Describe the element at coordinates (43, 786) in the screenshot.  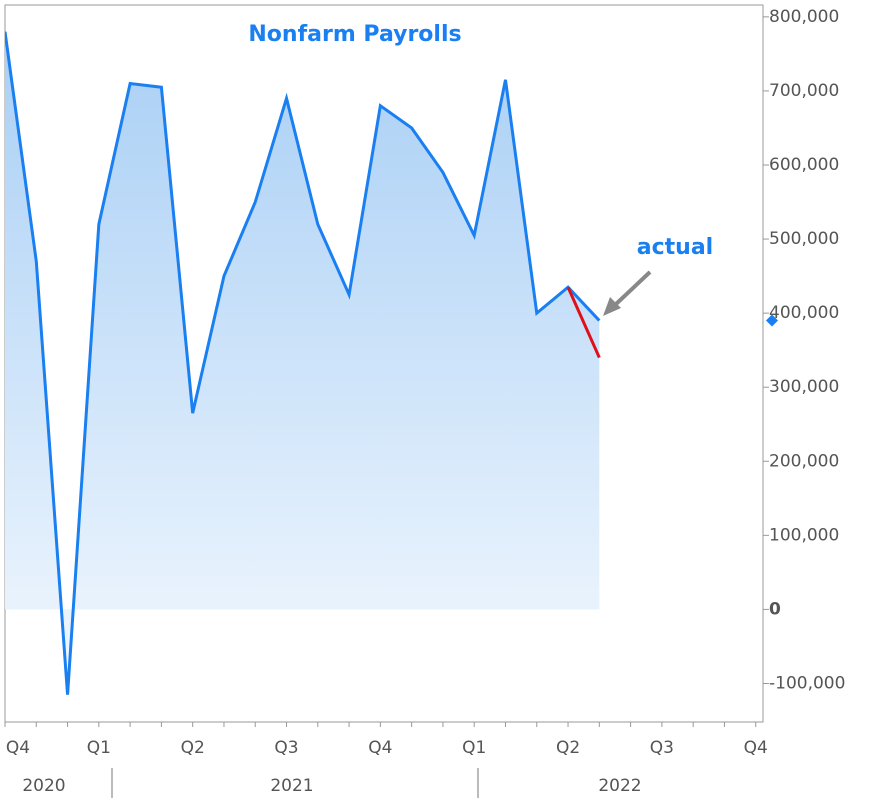
I see `year-label: 2020` at that location.